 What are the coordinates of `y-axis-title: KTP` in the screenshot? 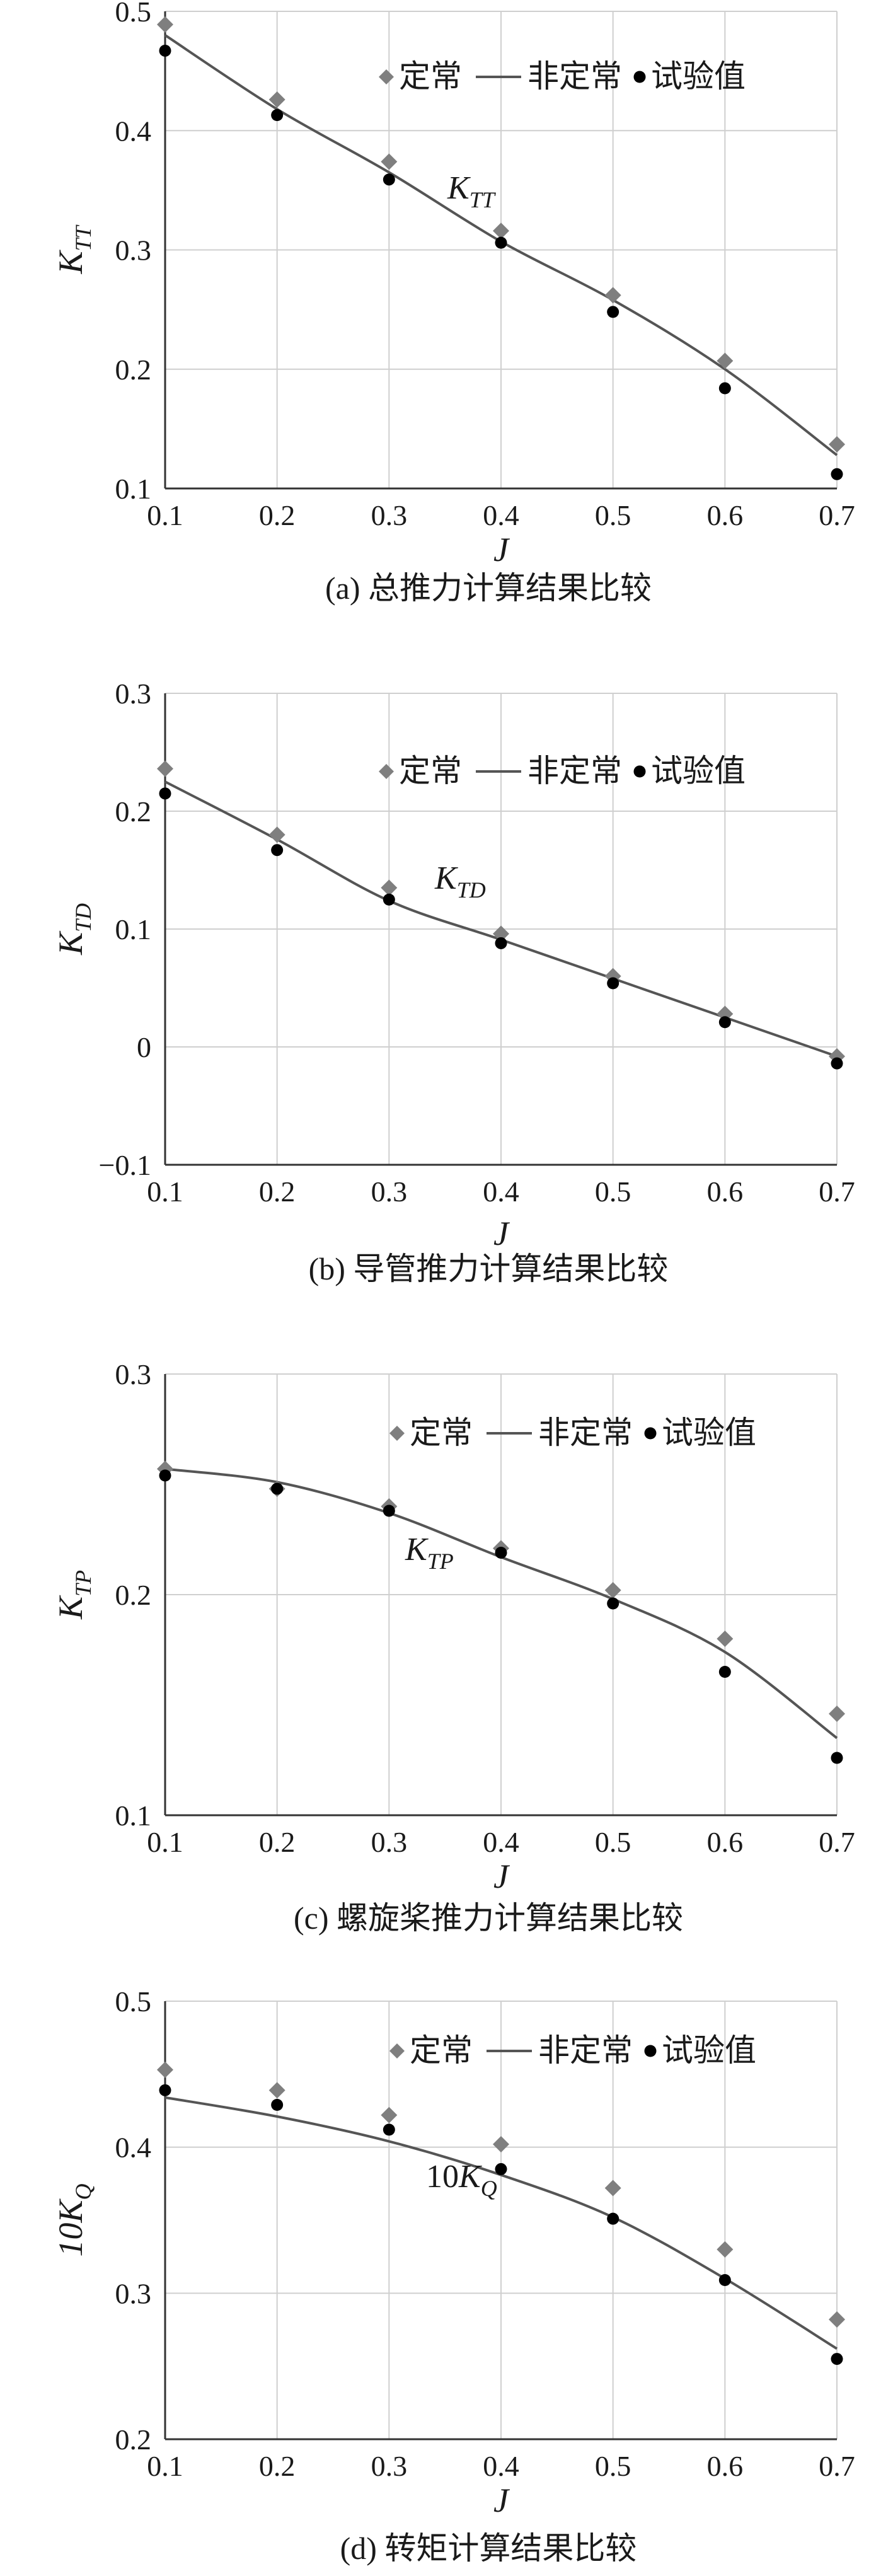 It's located at (74, 1595).